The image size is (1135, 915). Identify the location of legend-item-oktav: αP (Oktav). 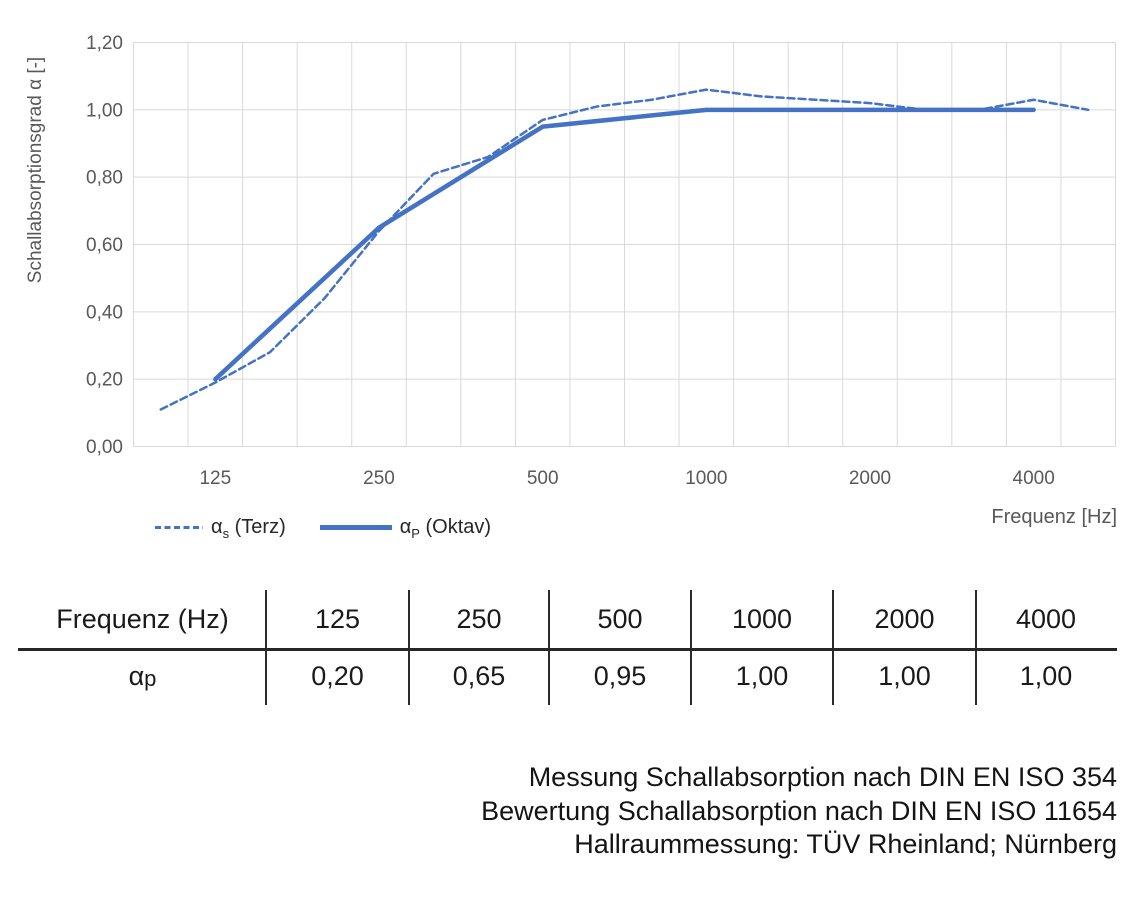
(405, 528).